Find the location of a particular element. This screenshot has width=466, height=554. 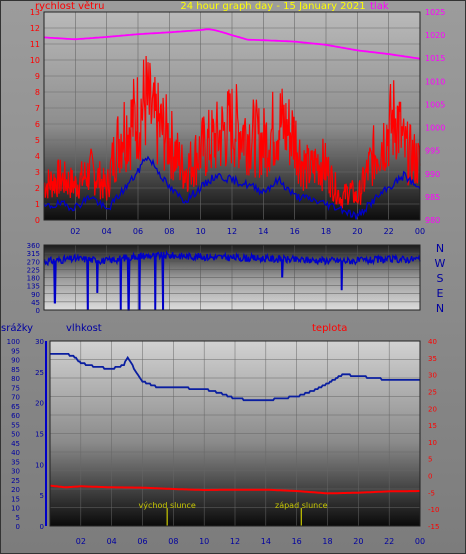

wind-speed-tick-label: 9 is located at coordinates (37, 76).